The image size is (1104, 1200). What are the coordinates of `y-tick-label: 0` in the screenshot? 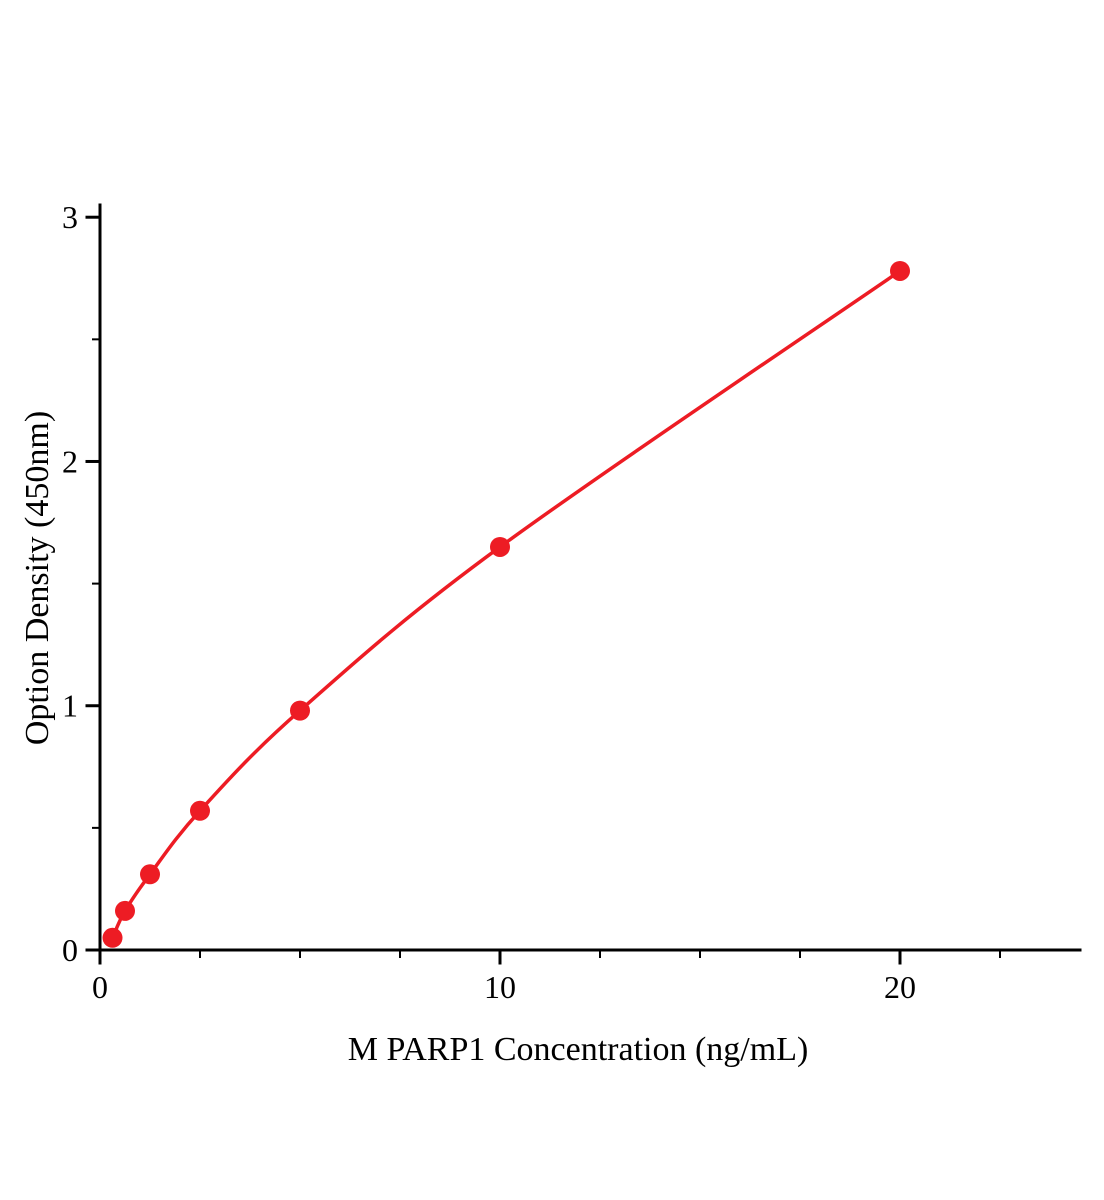 It's located at (70, 950).